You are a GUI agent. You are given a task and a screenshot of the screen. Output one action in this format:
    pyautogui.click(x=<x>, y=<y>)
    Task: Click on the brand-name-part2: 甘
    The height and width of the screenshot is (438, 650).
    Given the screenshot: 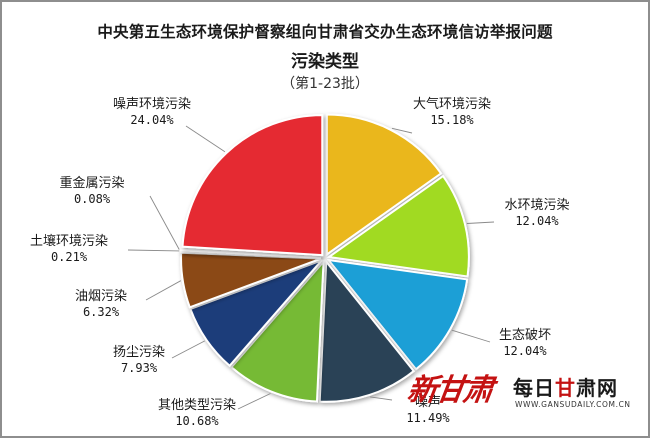 What is the action you would take?
    pyautogui.click(x=565, y=388)
    